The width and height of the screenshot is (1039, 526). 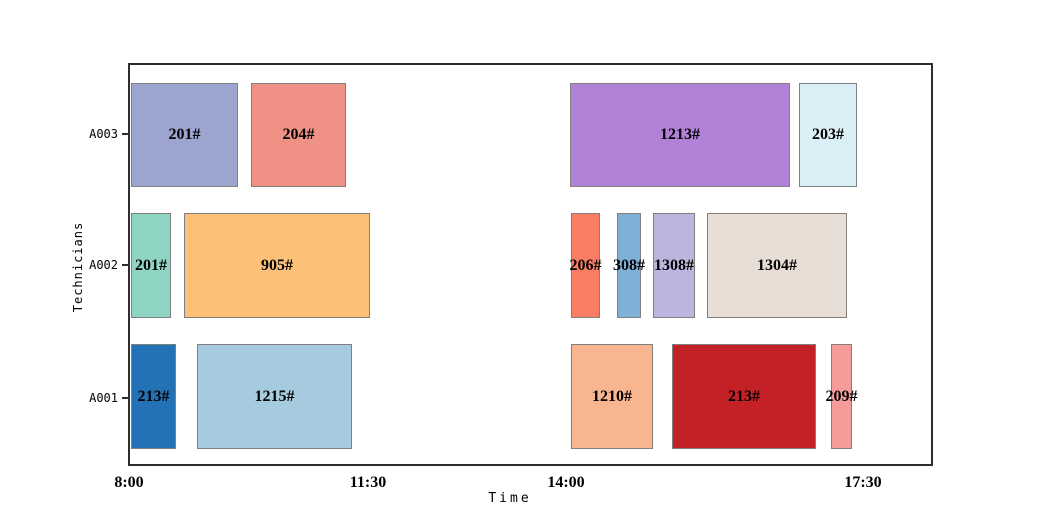 I want to click on task-bar: 1210#, so click(x=612, y=396).